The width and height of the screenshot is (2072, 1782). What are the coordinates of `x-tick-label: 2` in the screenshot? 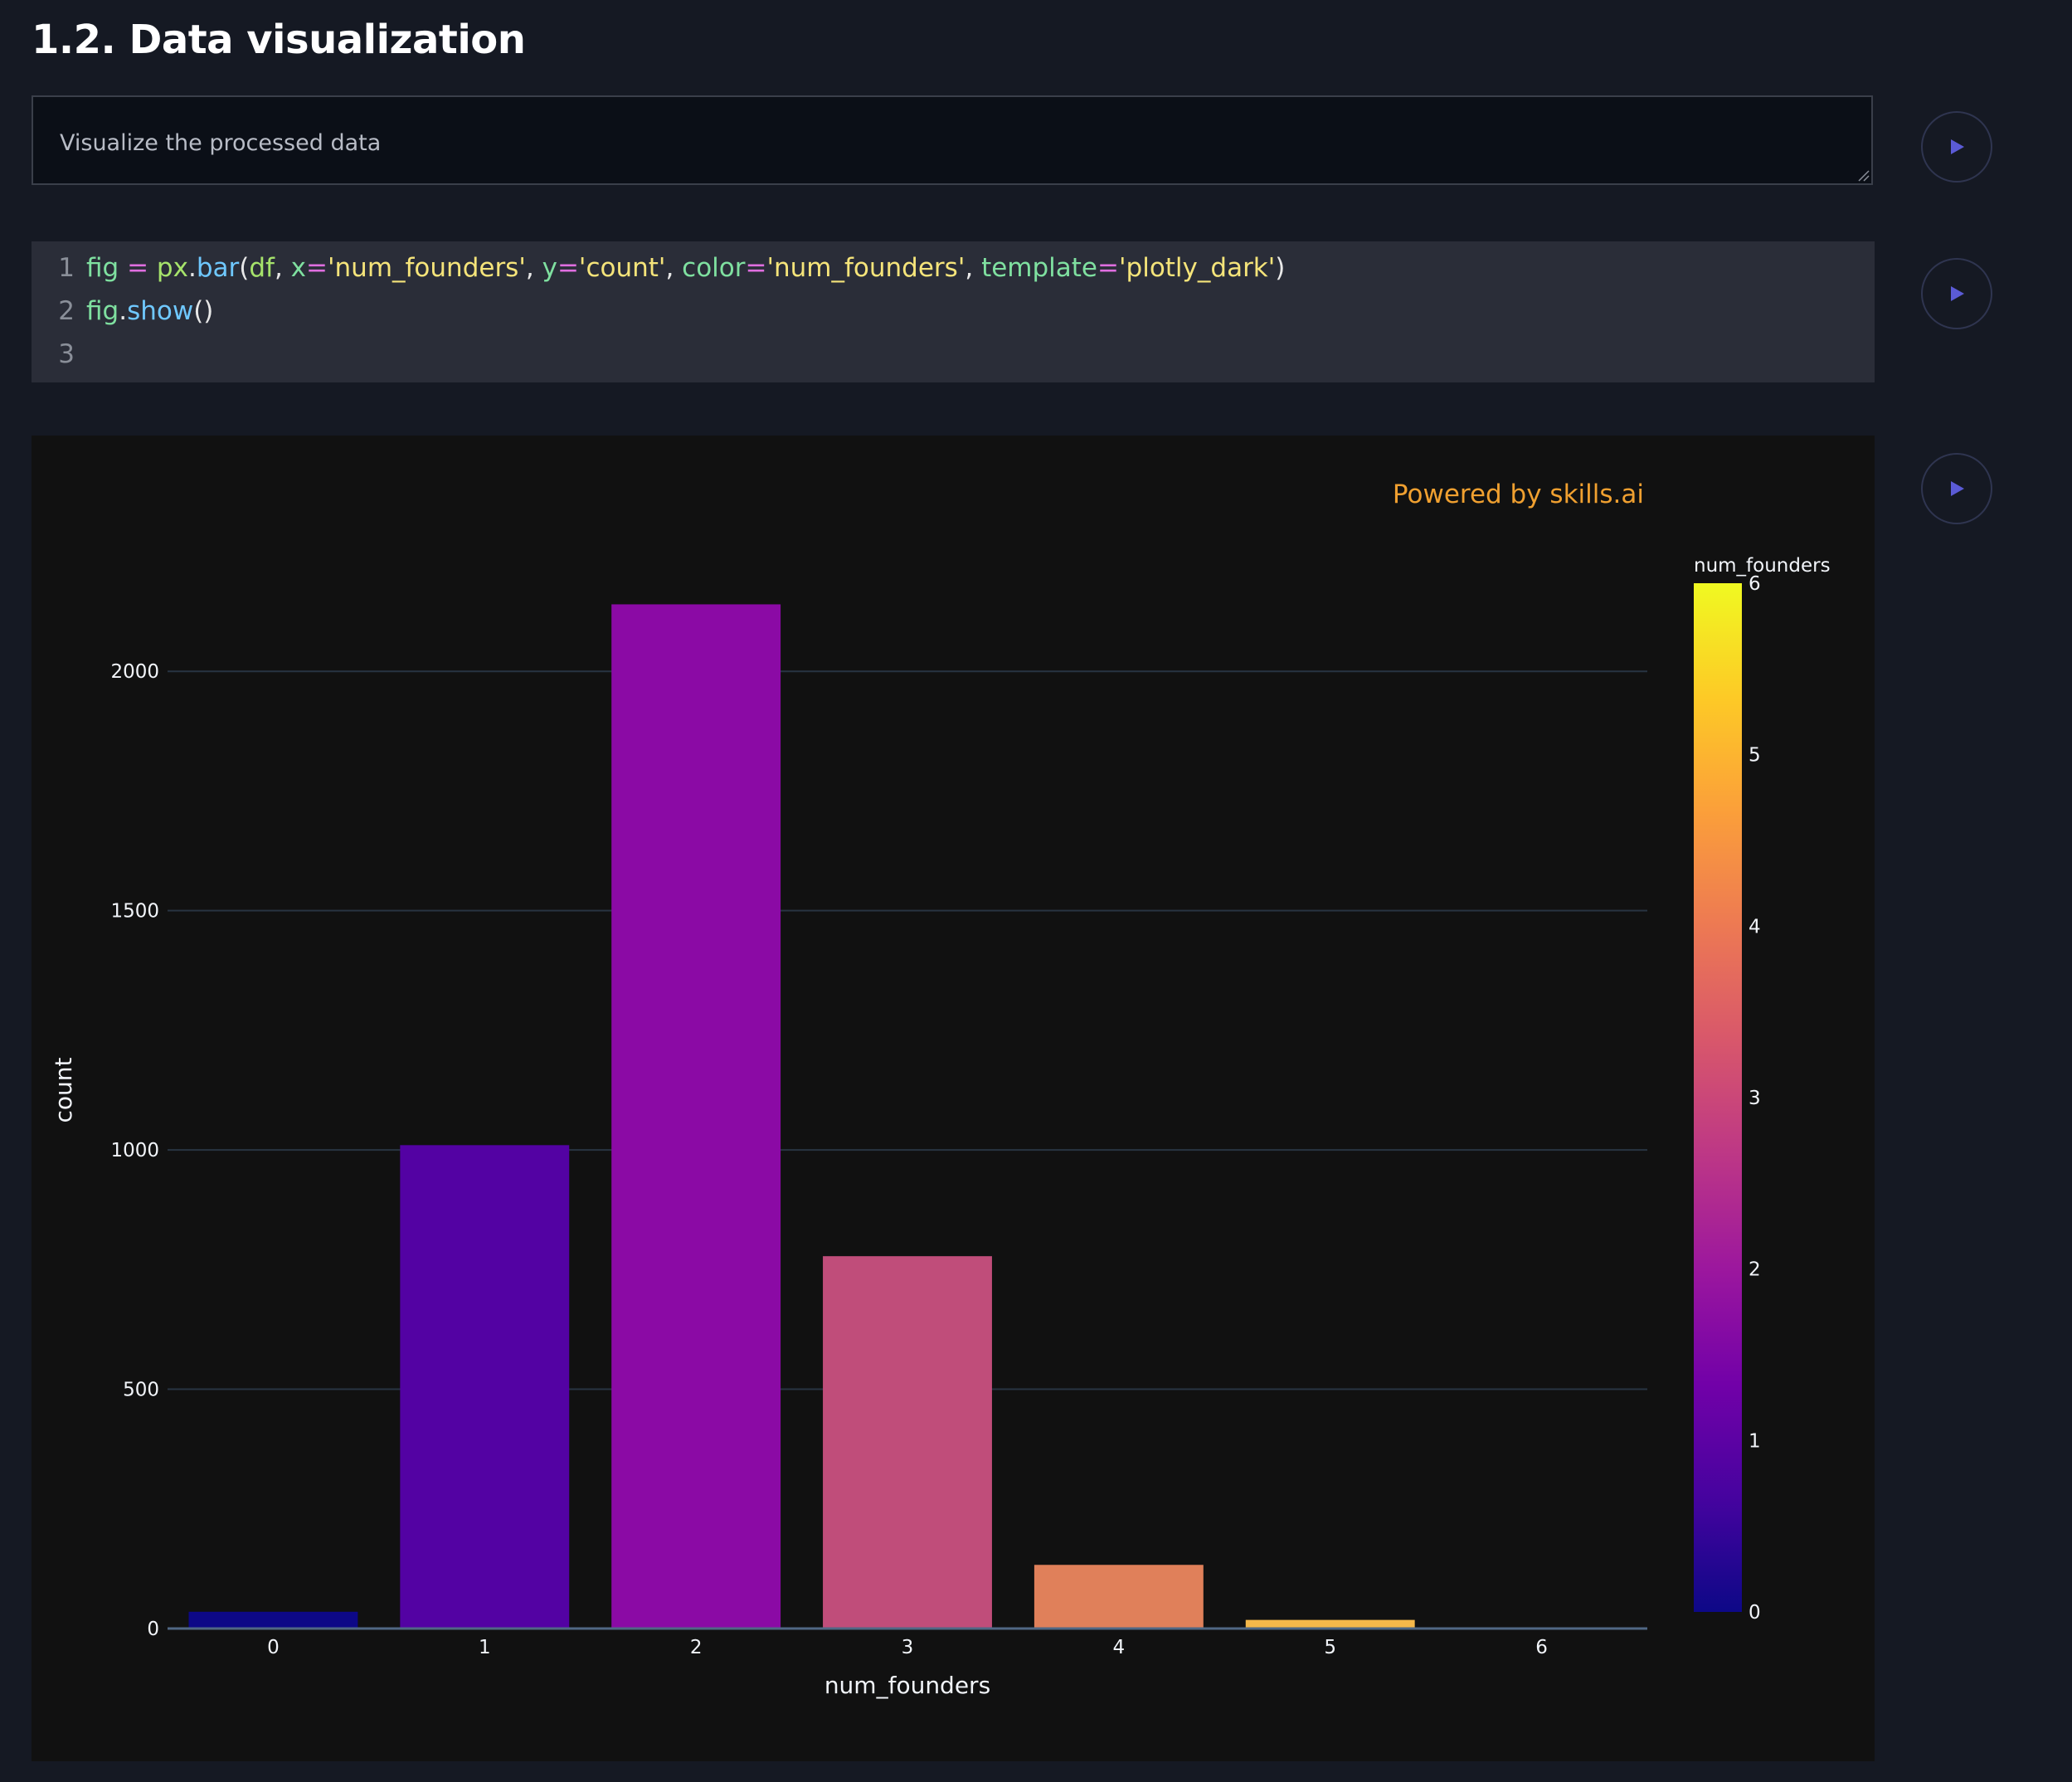 It's located at (696, 1648).